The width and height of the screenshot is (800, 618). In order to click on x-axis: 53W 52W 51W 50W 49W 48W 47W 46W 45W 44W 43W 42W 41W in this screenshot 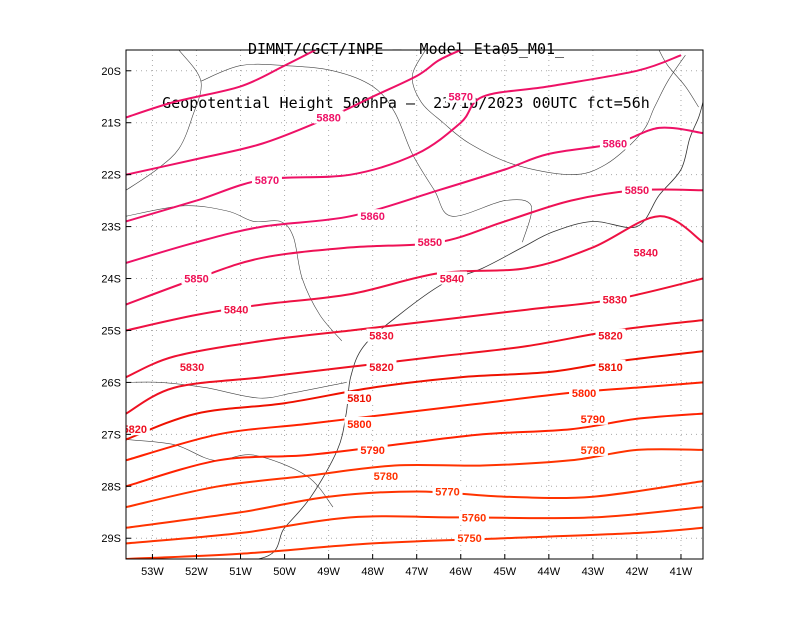, I will do `click(417, 566)`.